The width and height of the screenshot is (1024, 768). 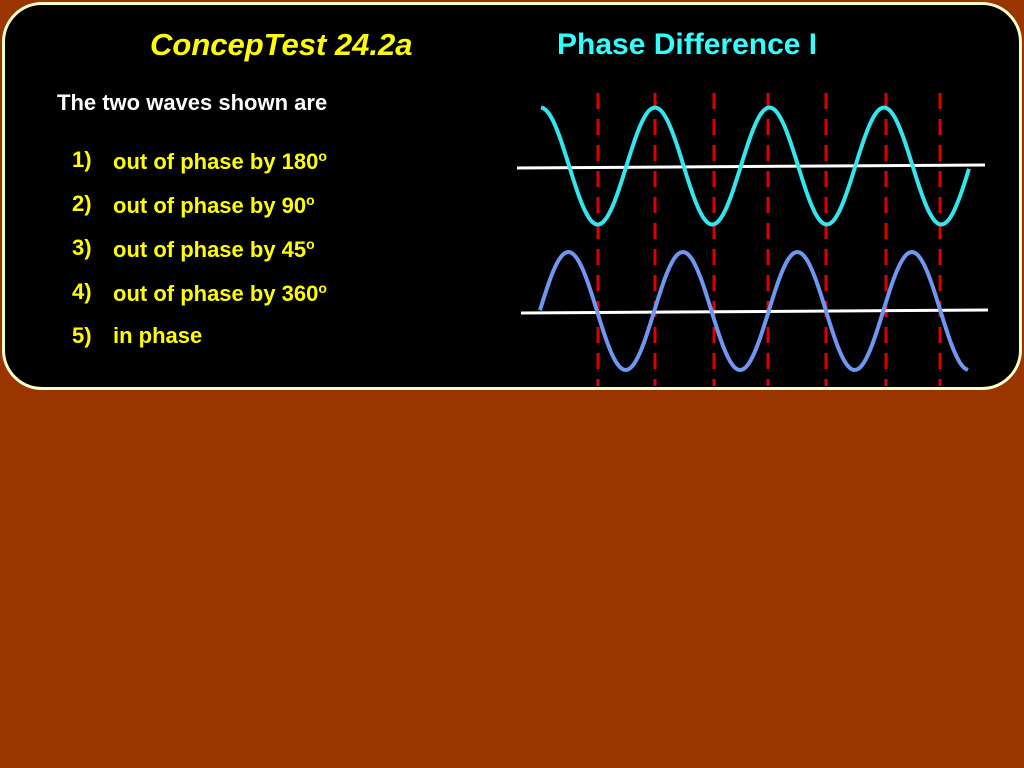 What do you see at coordinates (82, 335) in the screenshot?
I see `option-number: 5)` at bounding box center [82, 335].